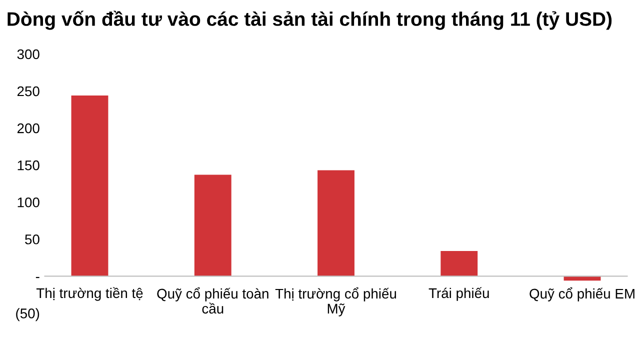 The width and height of the screenshot is (640, 360). I want to click on y-tick-label: -, so click(38, 277).